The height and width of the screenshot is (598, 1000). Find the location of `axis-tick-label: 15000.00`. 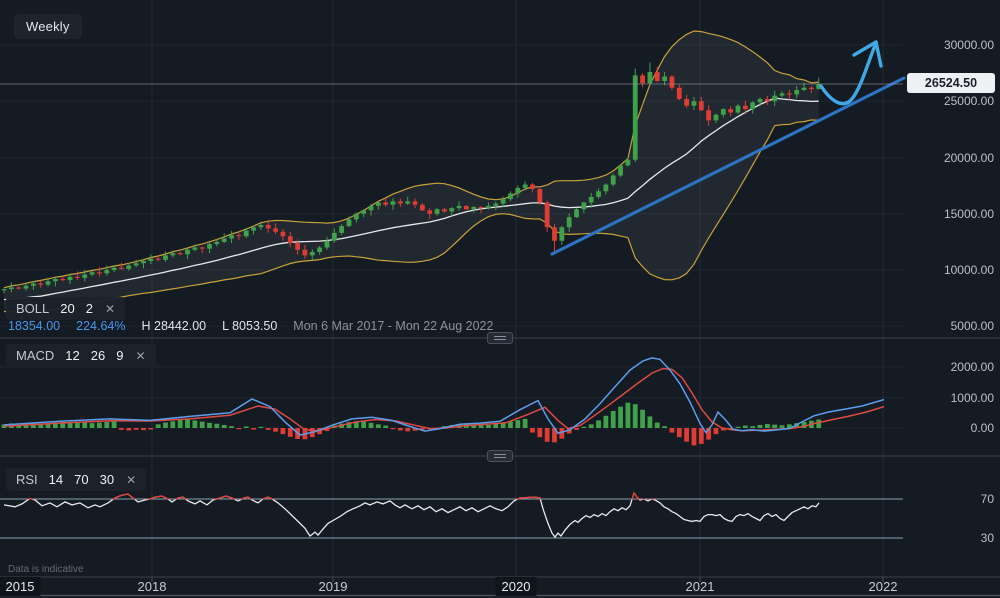

axis-tick-label: 15000.00 is located at coordinates (968, 213).